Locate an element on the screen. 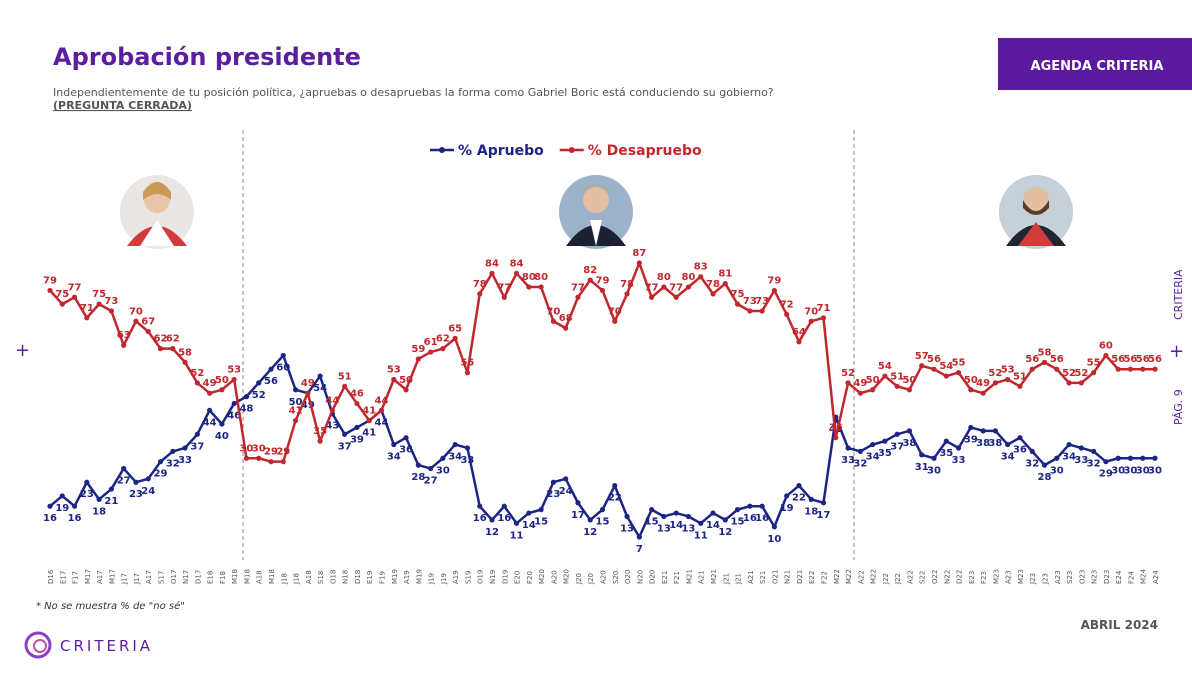  value-label: 41 is located at coordinates (369, 433).